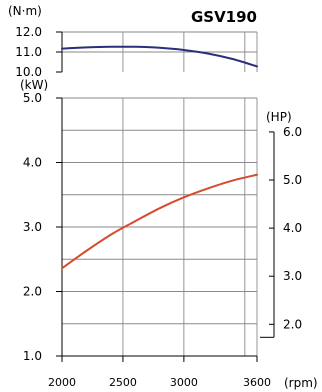  What do you see at coordinates (292, 276) in the screenshot?
I see `power-hp-tick-label-1: 3.0` at bounding box center [292, 276].